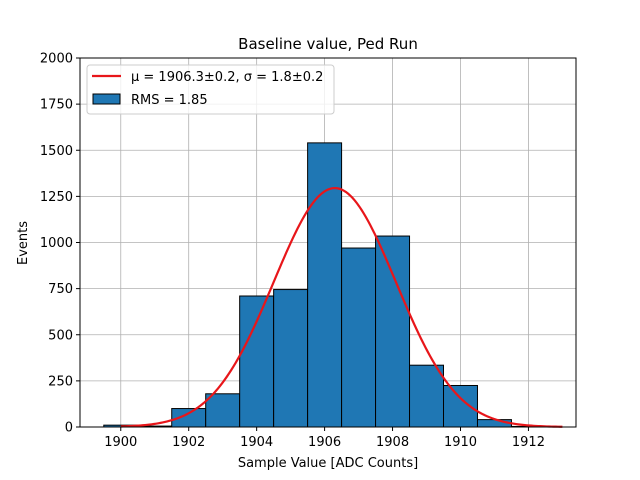 Image resolution: width=640 pixels, height=480 pixels. I want to click on y-tick-label: 1000, so click(56, 243).